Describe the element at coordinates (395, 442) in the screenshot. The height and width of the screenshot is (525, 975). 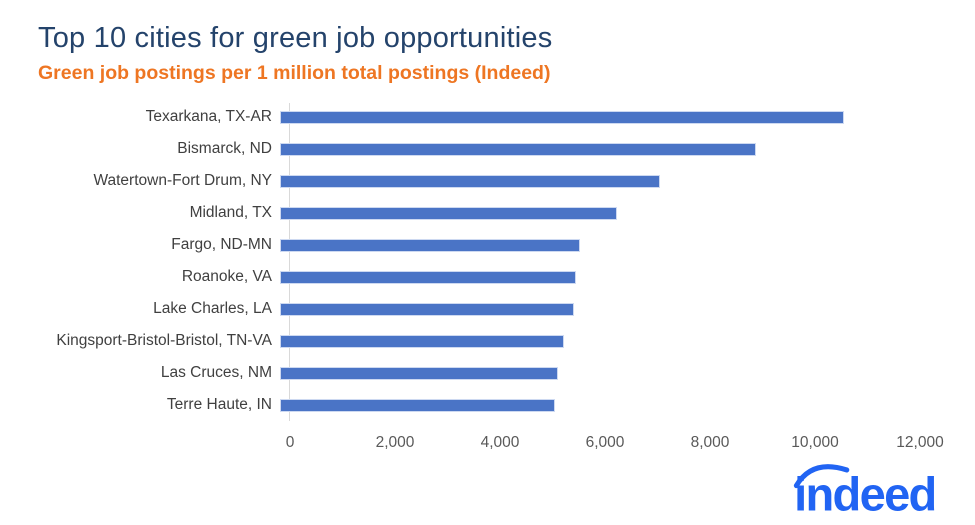
I see `x-tick-label: 2,000` at that location.